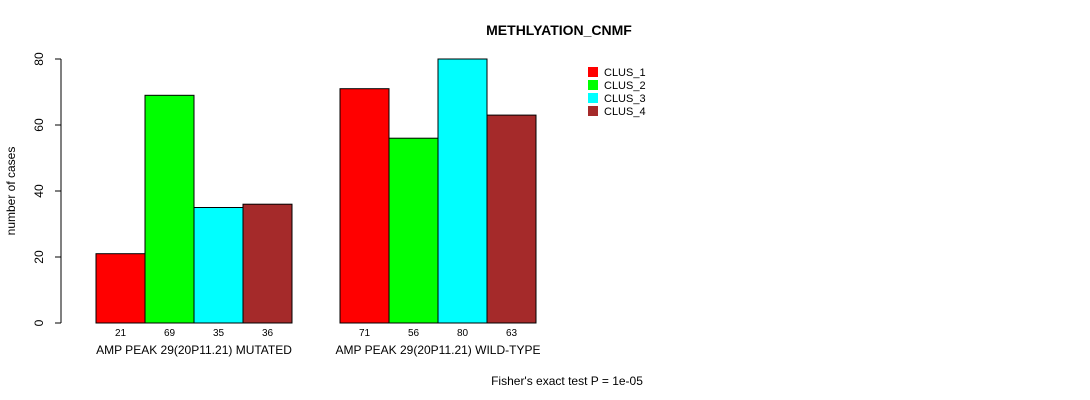  I want to click on chart-title: METHLYATION_CNMF, so click(559, 30).